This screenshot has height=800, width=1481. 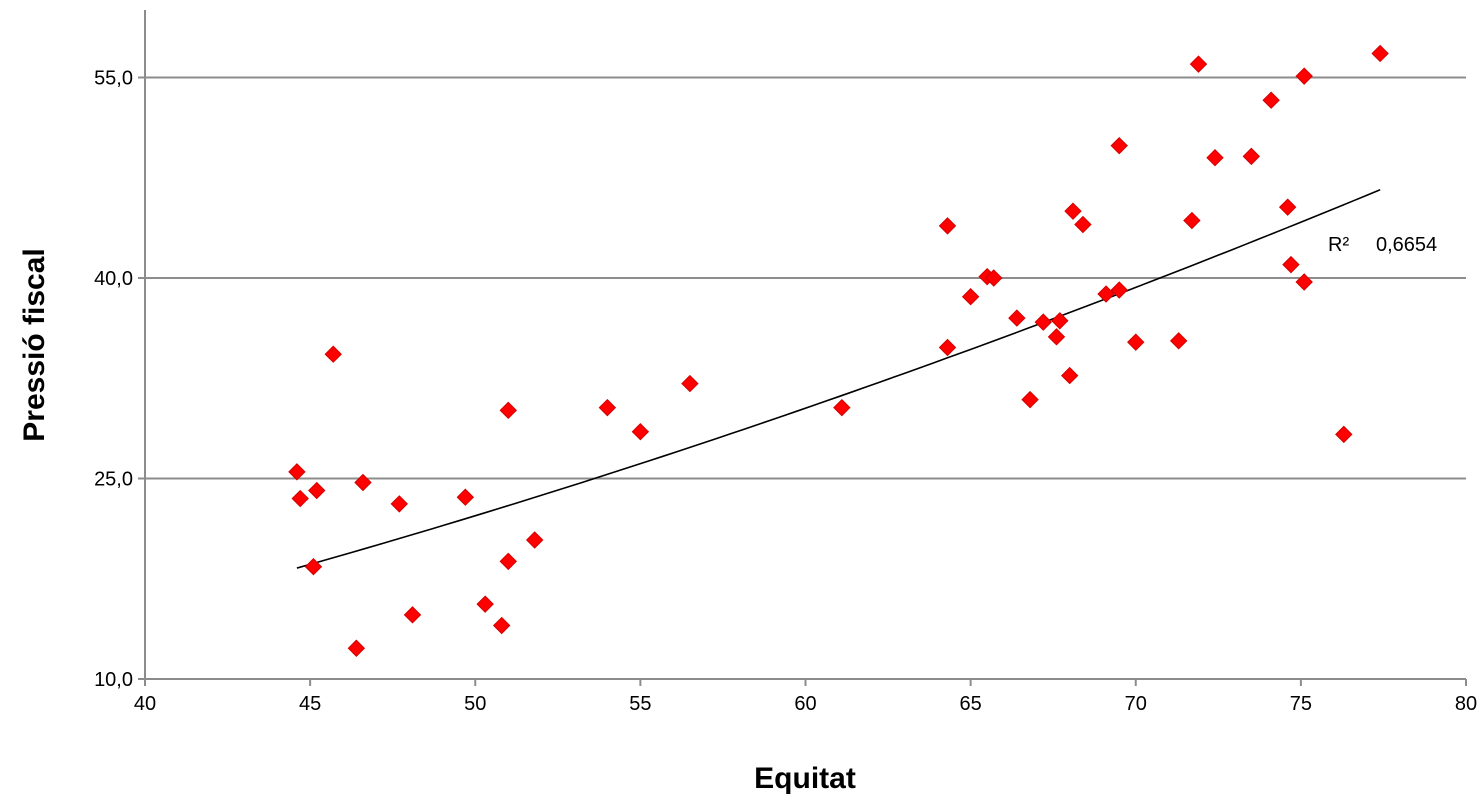 I want to click on x-tick-label: 80, so click(x=1466, y=704).